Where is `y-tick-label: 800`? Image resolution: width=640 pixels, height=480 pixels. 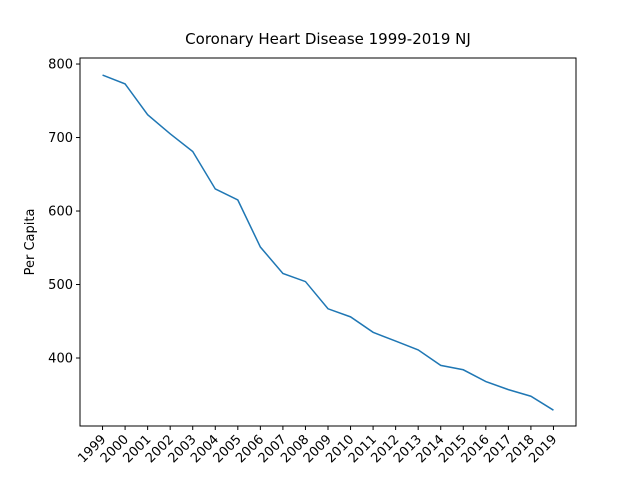
y-tick-label: 800 is located at coordinates (60, 65).